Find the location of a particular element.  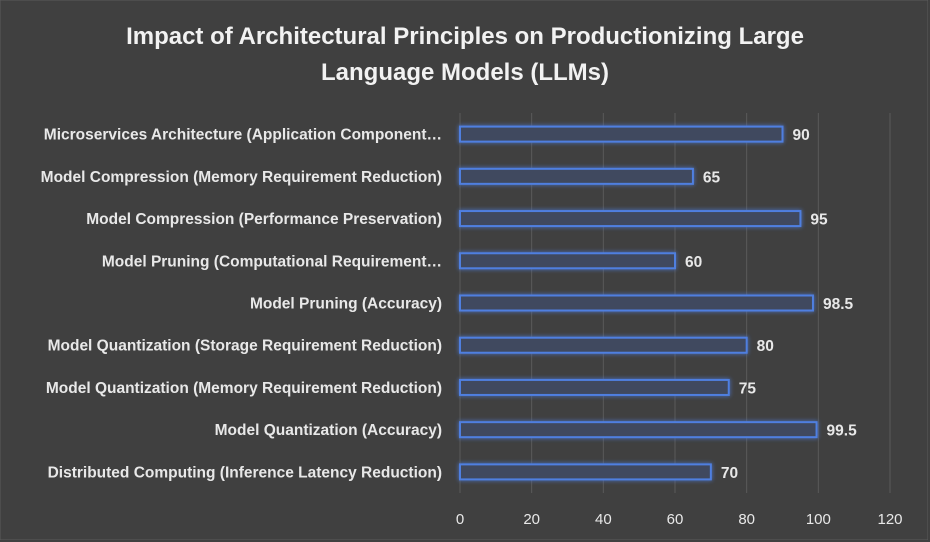

data-label: 99.5 is located at coordinates (842, 431).